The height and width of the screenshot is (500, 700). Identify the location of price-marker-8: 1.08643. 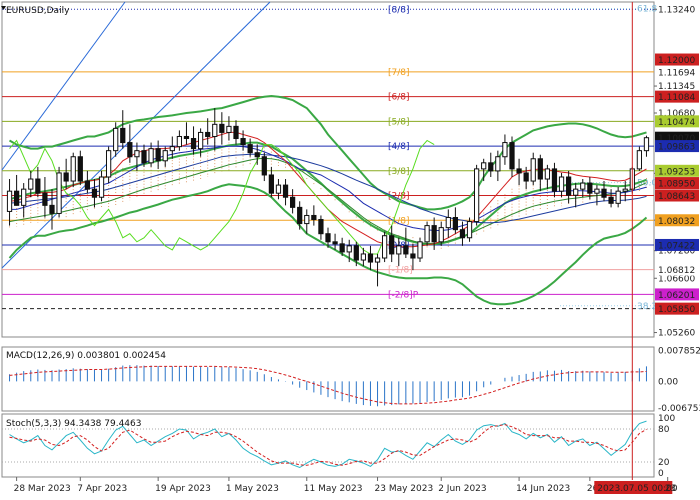
(676, 197).